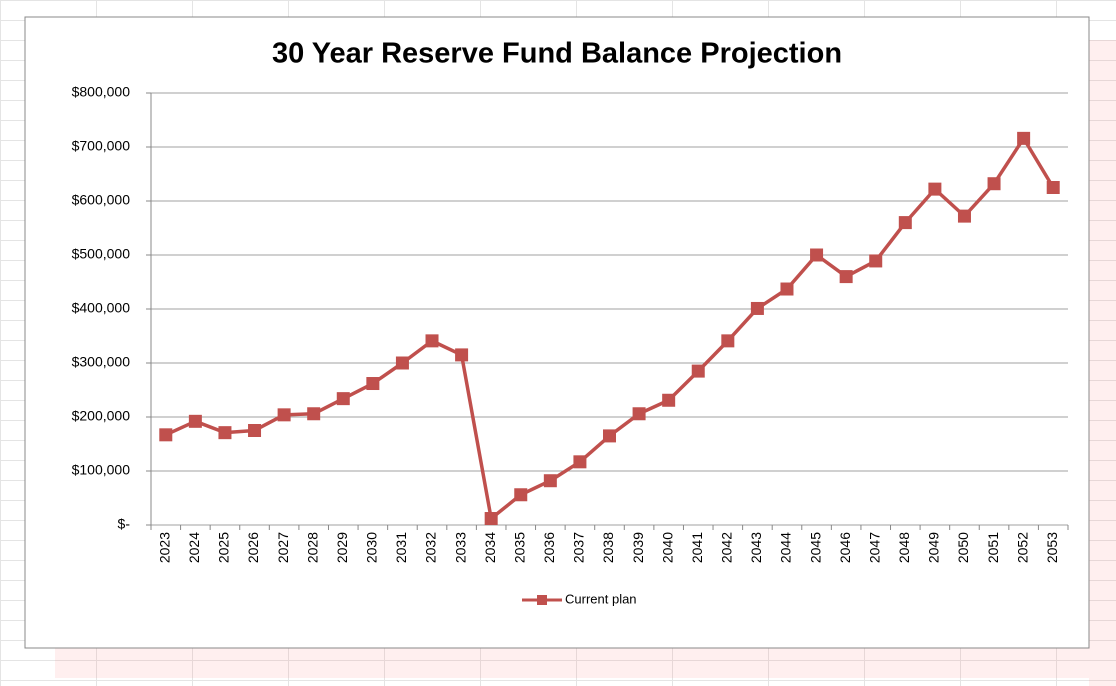 The image size is (1116, 686). I want to click on y-tick-label: $400,000, so click(101, 308).